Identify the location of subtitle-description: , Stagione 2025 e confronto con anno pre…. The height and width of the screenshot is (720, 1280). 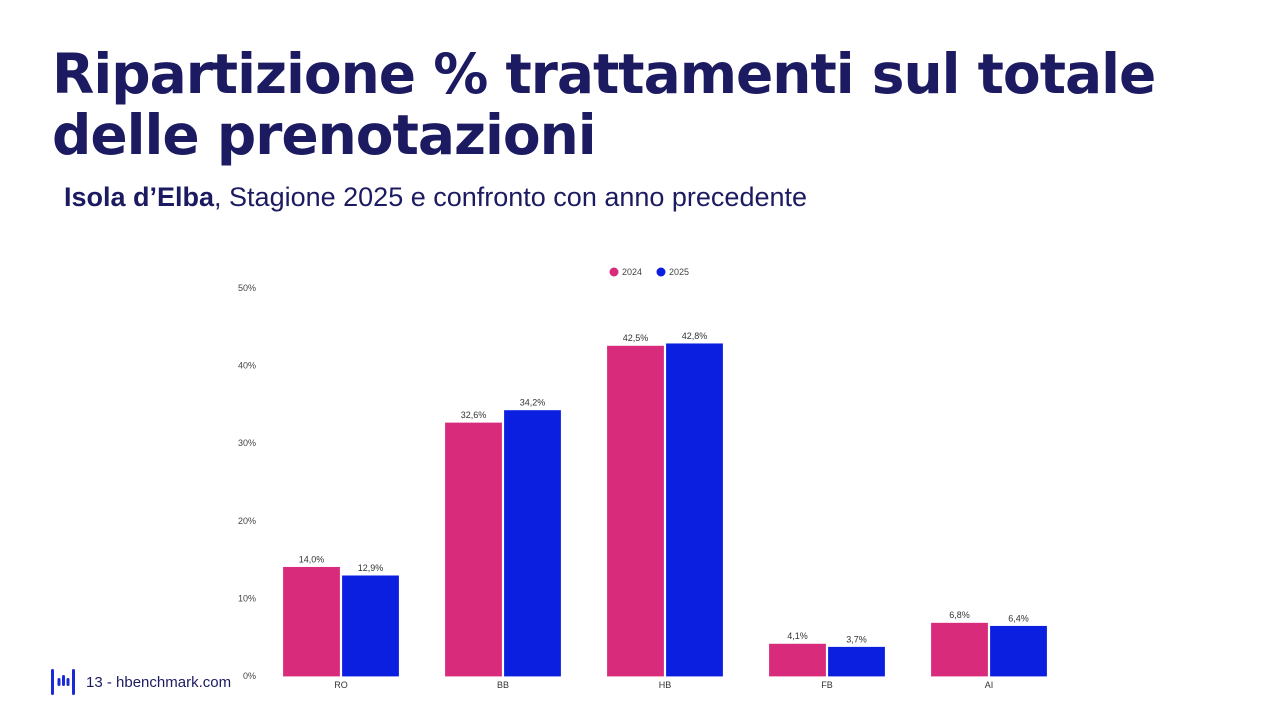
(511, 197).